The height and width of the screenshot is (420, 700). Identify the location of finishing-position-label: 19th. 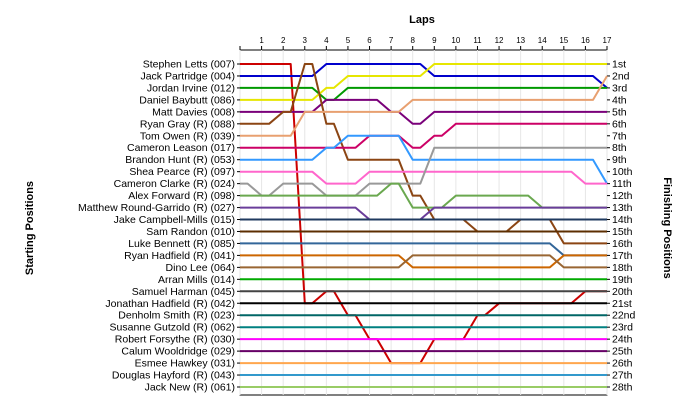
(622, 280).